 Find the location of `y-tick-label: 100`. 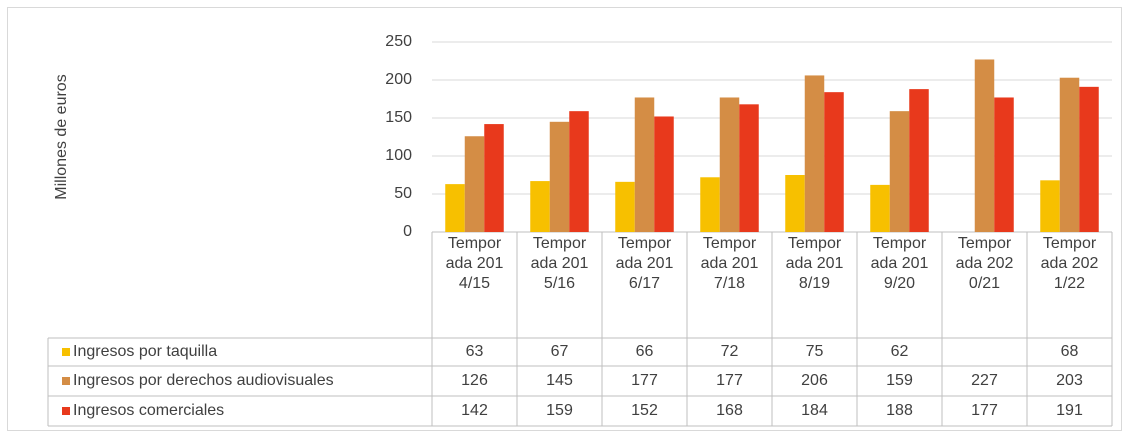

y-tick-label: 100 is located at coordinates (398, 155).